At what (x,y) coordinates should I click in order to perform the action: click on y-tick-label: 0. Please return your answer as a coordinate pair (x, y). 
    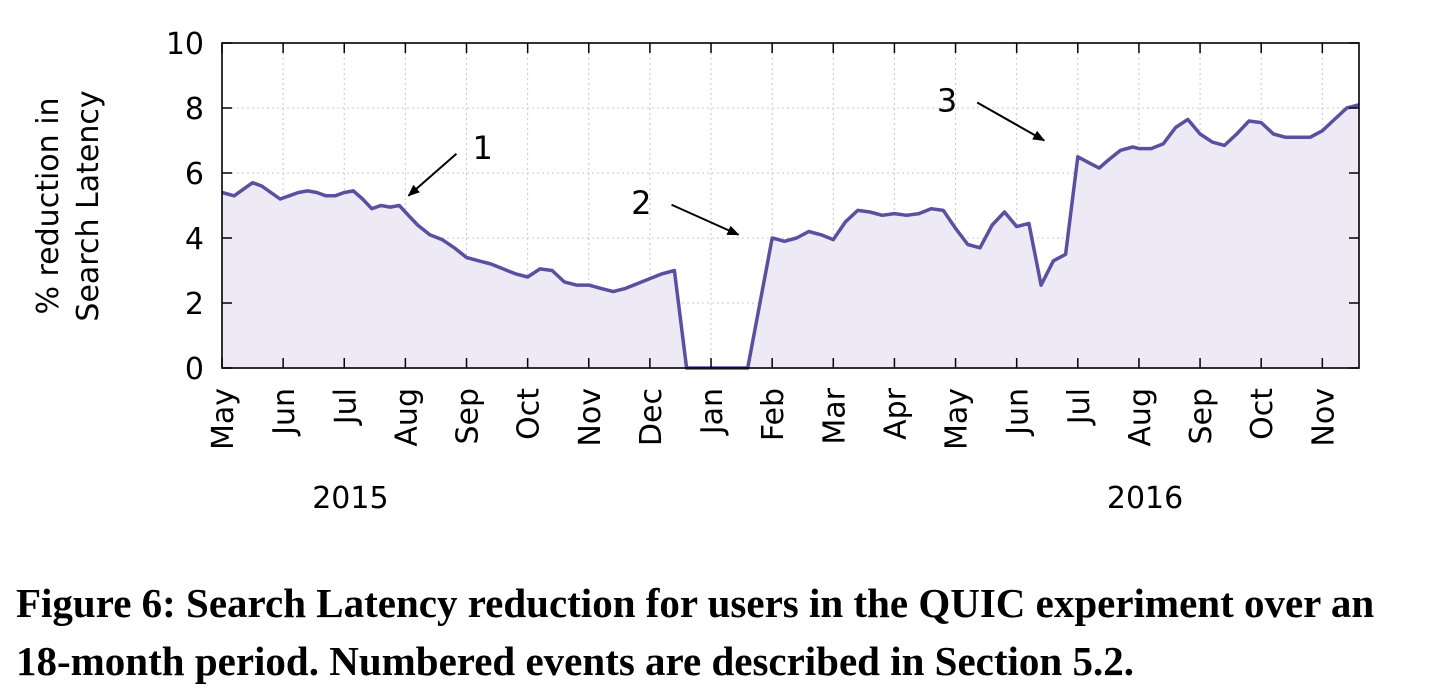
    Looking at the image, I should click on (194, 369).